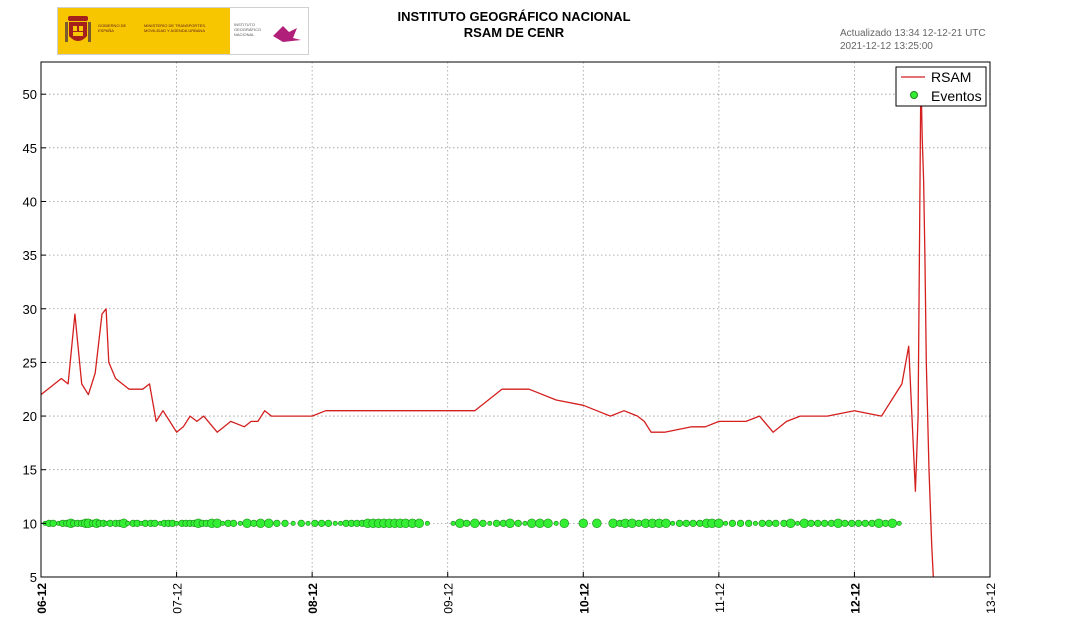 The image size is (1079, 633). I want to click on legend-box, so click(941, 86).